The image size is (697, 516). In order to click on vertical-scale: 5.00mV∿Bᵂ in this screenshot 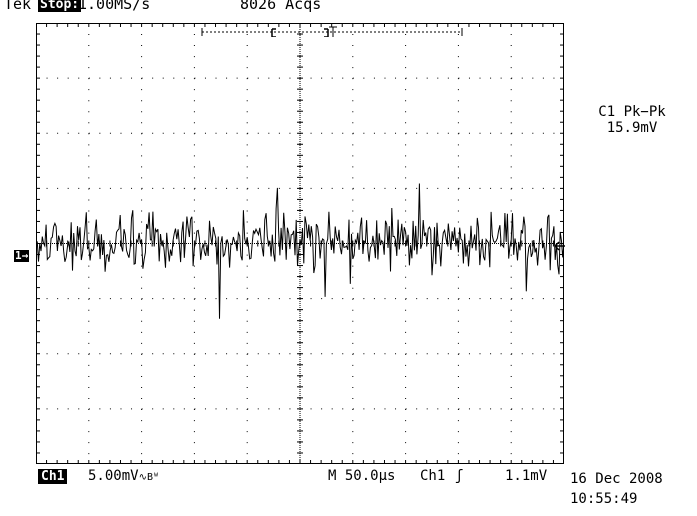, I will do `click(123, 476)`.